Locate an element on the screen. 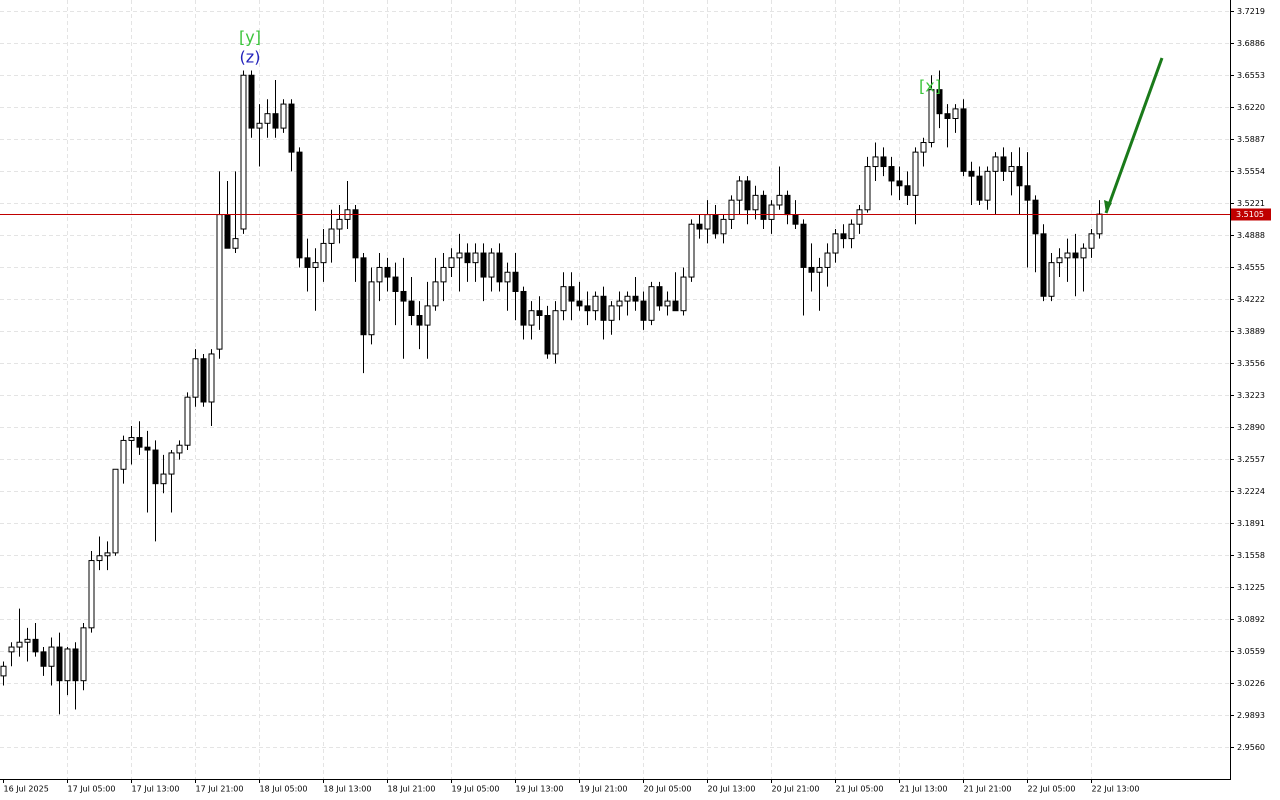  x-tick-label: 20 Jul 13:00 is located at coordinates (732, 789).